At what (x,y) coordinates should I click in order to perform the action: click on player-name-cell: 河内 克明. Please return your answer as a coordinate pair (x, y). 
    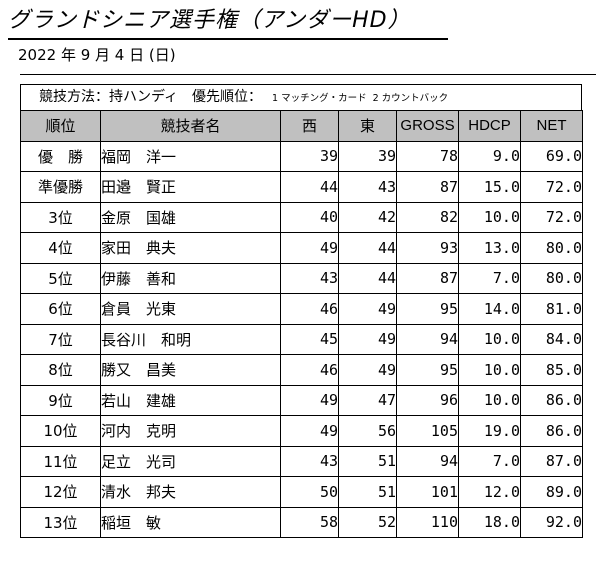
    Looking at the image, I should click on (190, 431).